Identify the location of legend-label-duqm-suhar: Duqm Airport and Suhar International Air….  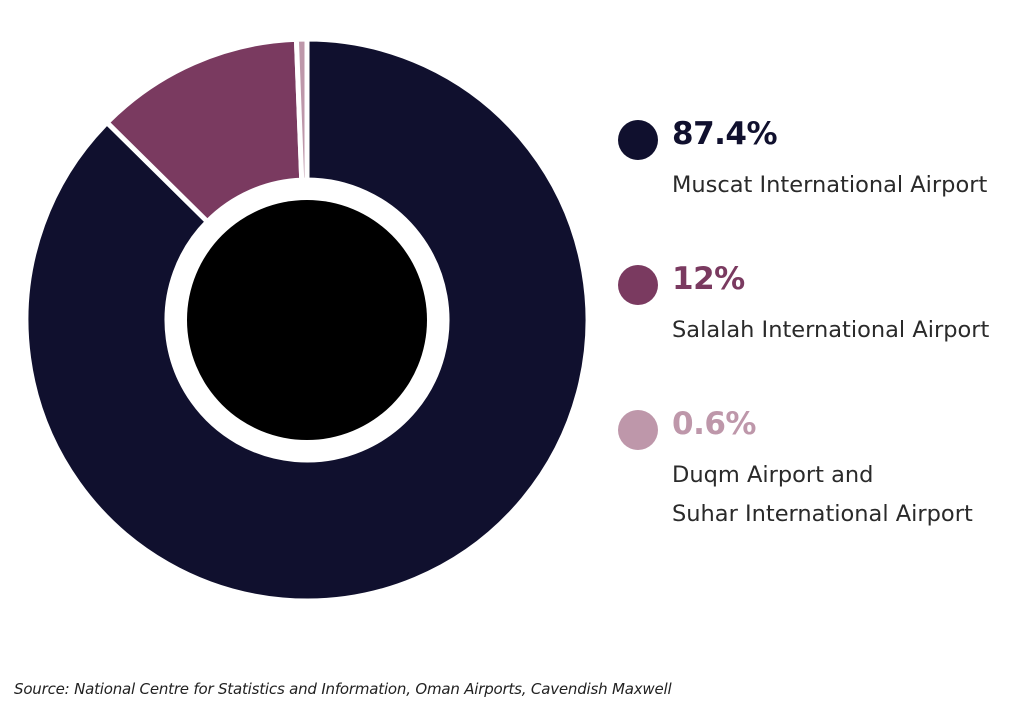
(822, 494).